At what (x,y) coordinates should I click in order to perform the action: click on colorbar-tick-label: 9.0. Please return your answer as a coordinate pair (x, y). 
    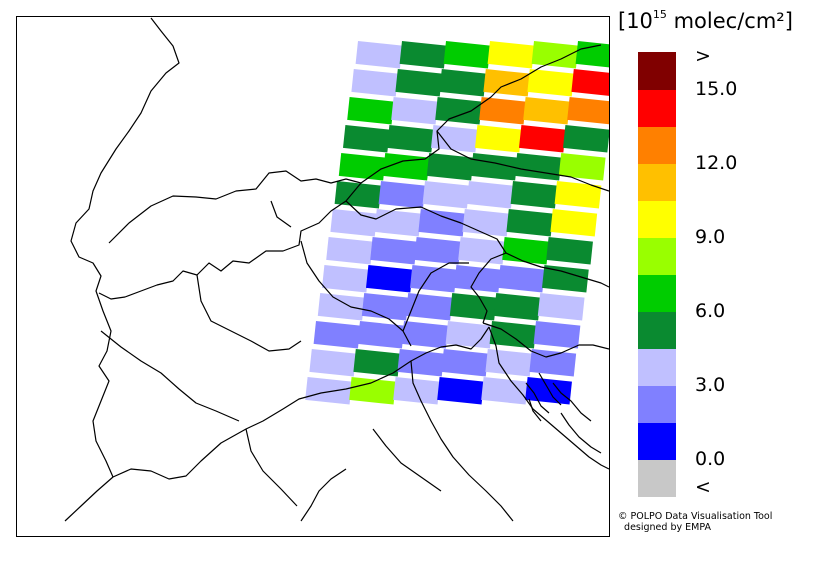
    Looking at the image, I should click on (710, 237).